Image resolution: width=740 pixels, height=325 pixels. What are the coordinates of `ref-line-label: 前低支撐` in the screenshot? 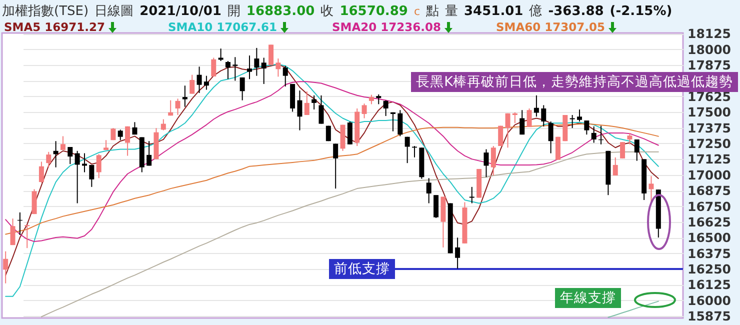 It's located at (362, 269).